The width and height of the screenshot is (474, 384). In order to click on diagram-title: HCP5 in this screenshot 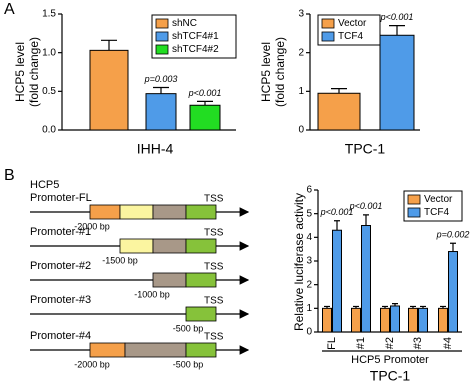, I will do `click(44, 185)`.